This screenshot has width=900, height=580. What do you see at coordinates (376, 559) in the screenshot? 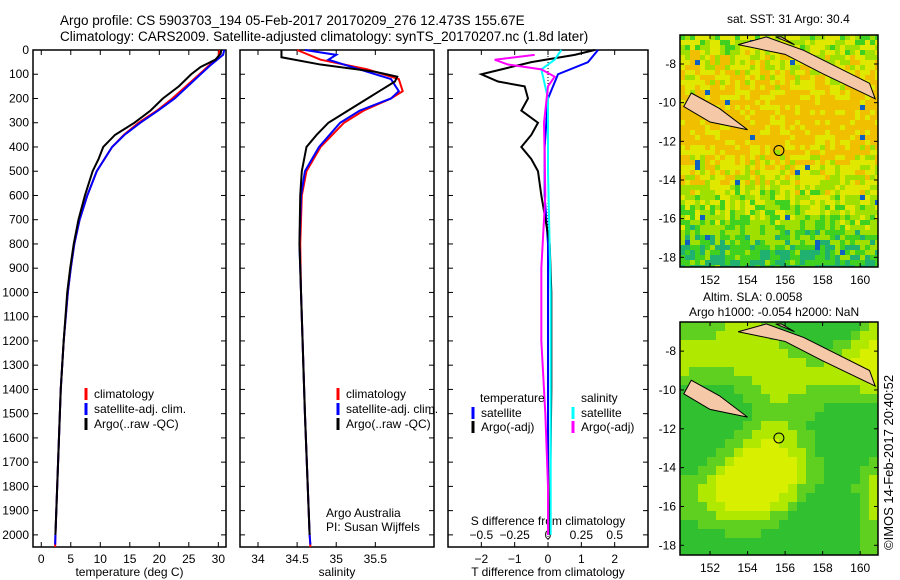
I see `x-tick-label: 35.5` at bounding box center [376, 559].